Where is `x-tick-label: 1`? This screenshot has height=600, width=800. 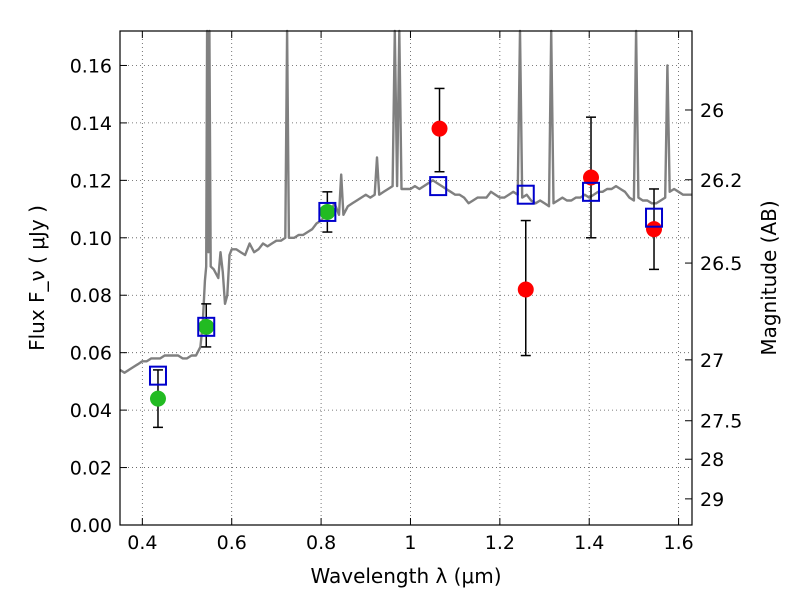 x-tick-label: 1 is located at coordinates (410, 543).